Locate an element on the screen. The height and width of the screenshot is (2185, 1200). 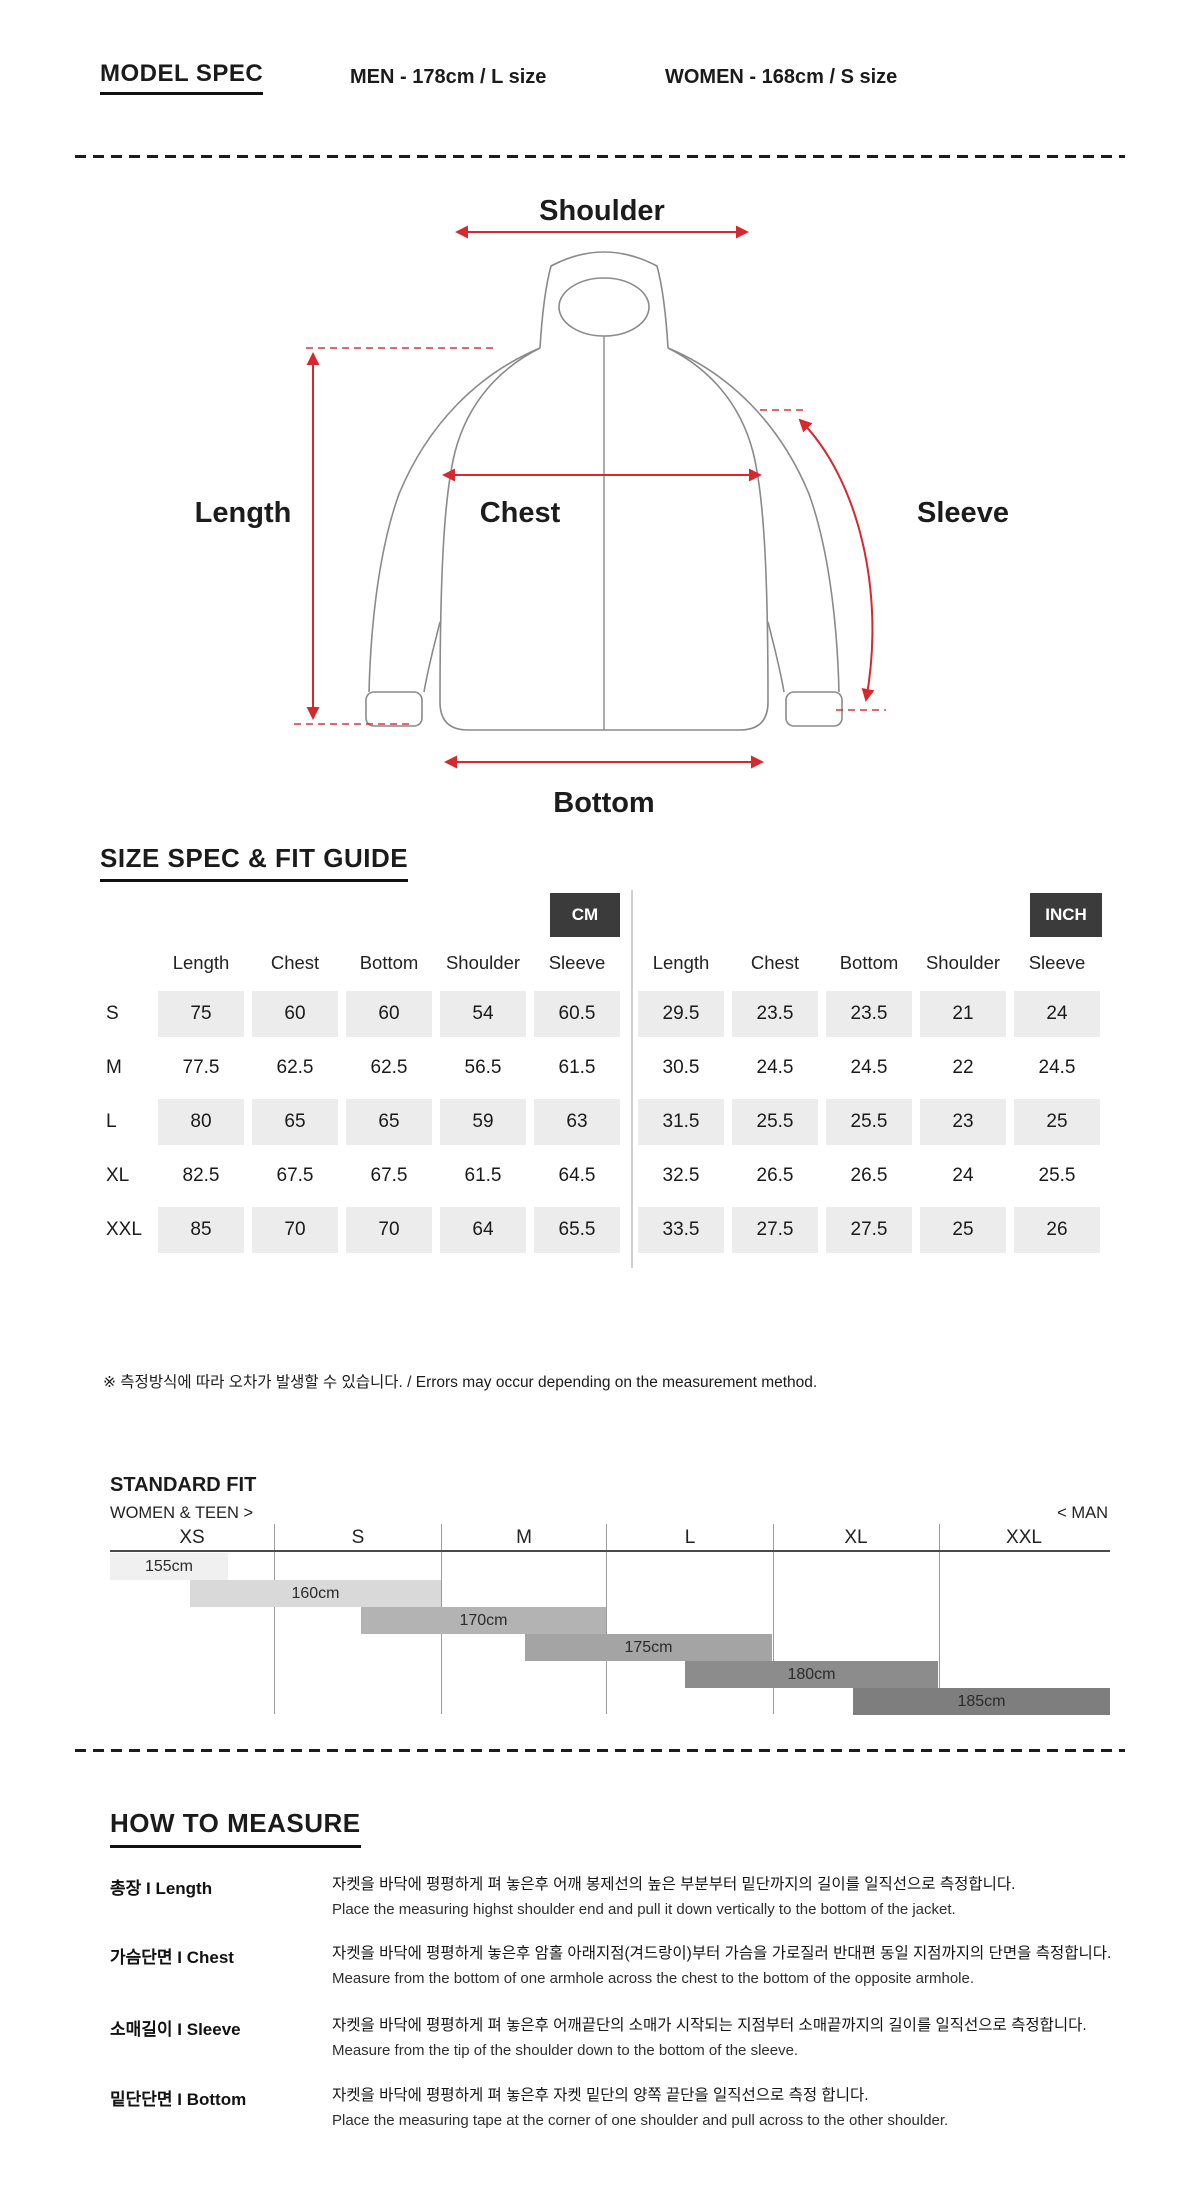
table-row: XL 82.5 67.5 67.5 61.5 64.5 is located at coordinates (360, 1176).